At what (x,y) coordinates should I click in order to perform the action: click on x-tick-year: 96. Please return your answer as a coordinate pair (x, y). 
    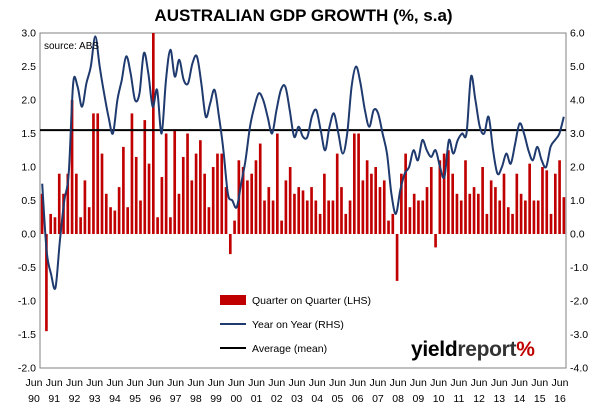
    Looking at the image, I should click on (156, 399).